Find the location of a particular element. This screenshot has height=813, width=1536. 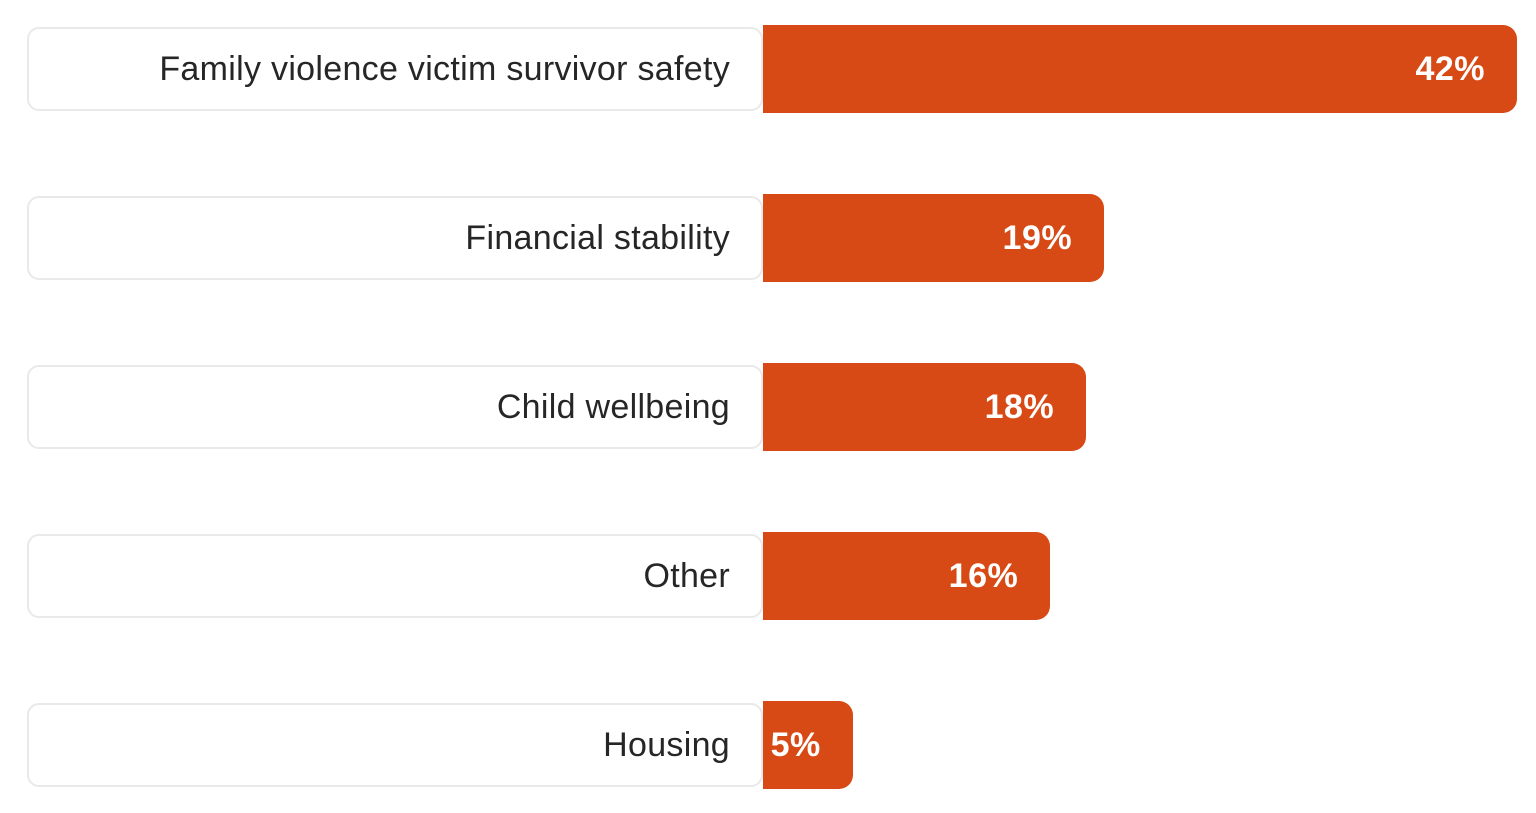

bar-row: Child wellbeing 18% is located at coordinates (772, 407).